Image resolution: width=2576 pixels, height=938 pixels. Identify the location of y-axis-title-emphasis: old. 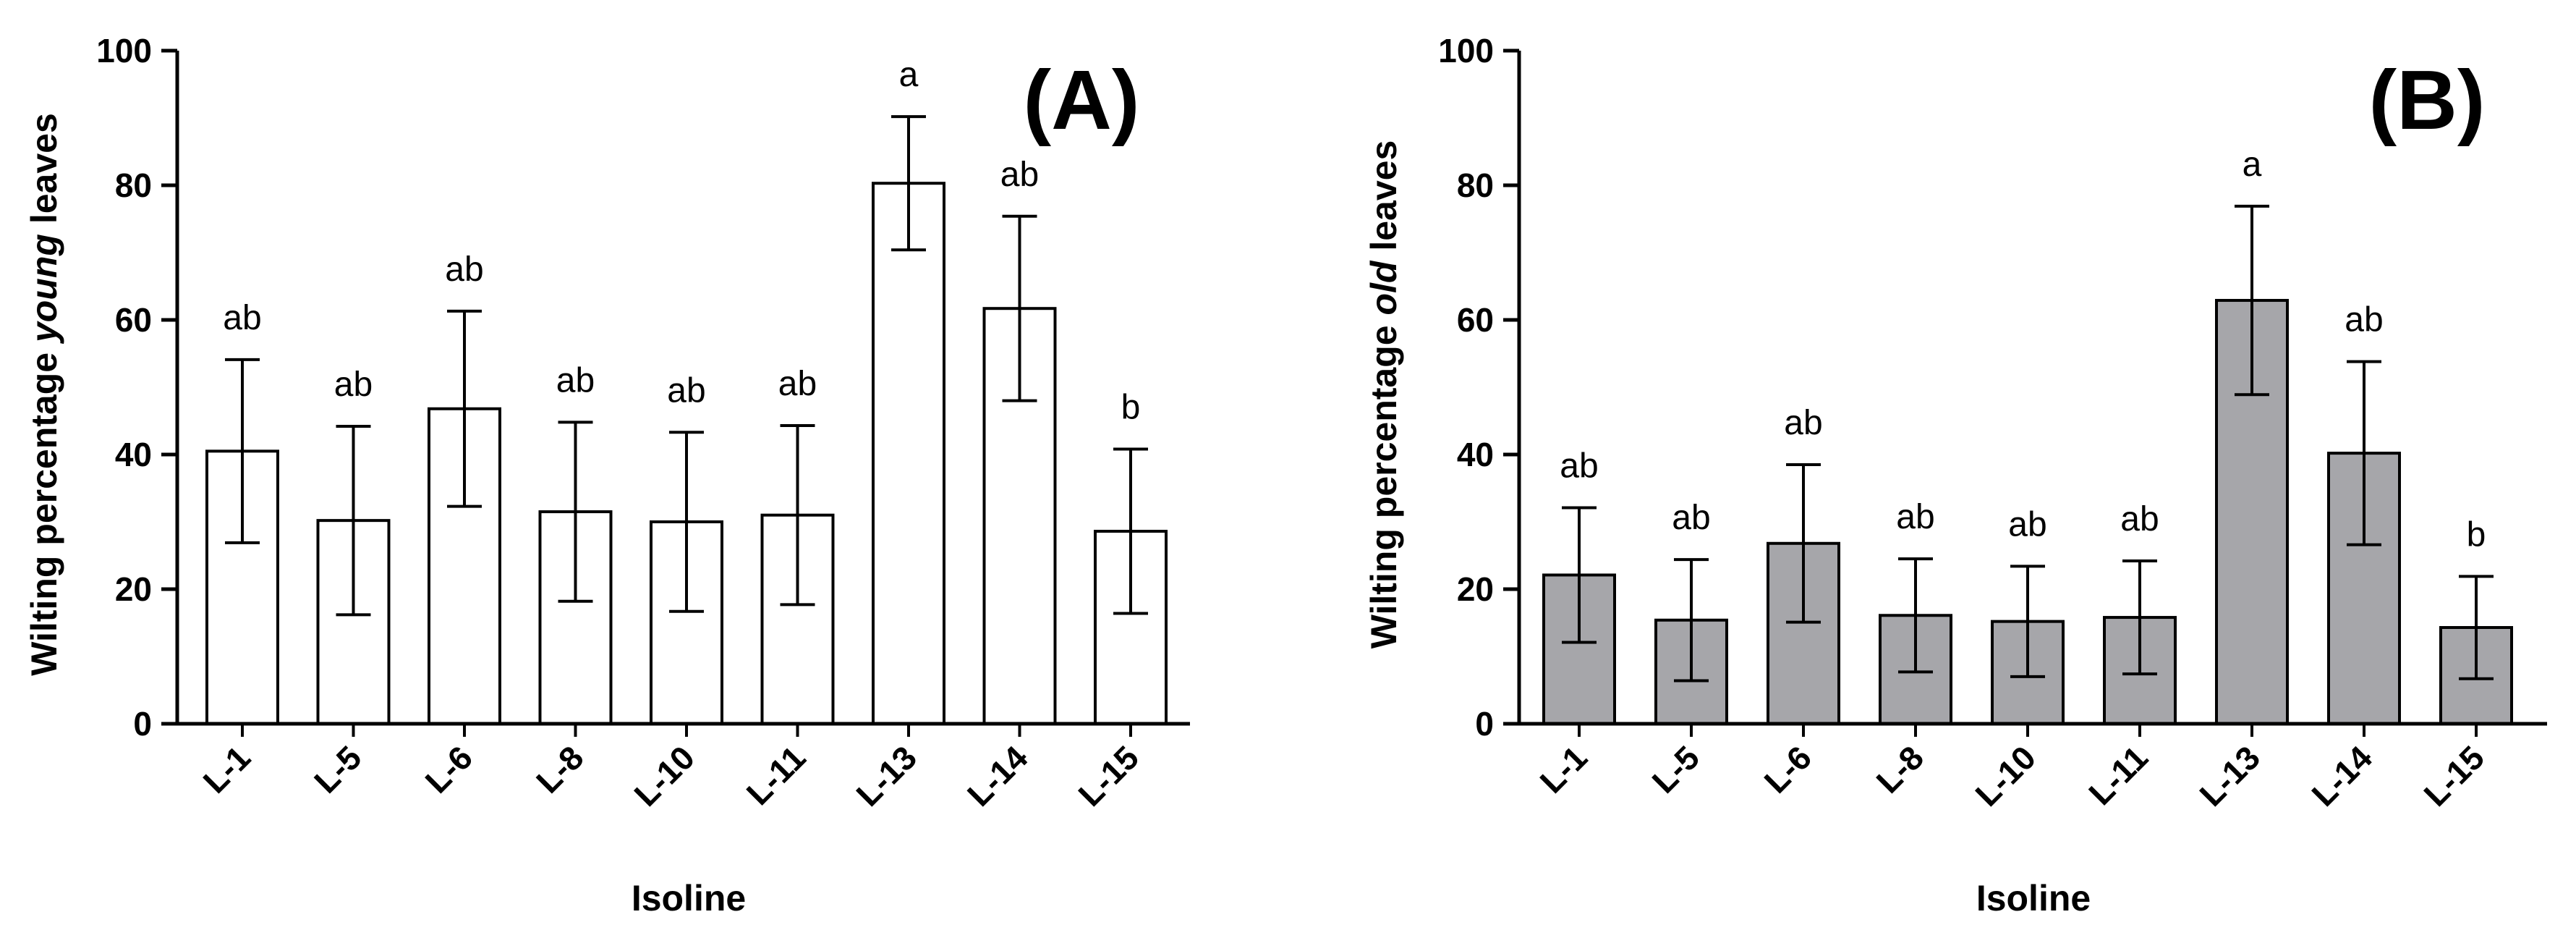
(1384, 287).